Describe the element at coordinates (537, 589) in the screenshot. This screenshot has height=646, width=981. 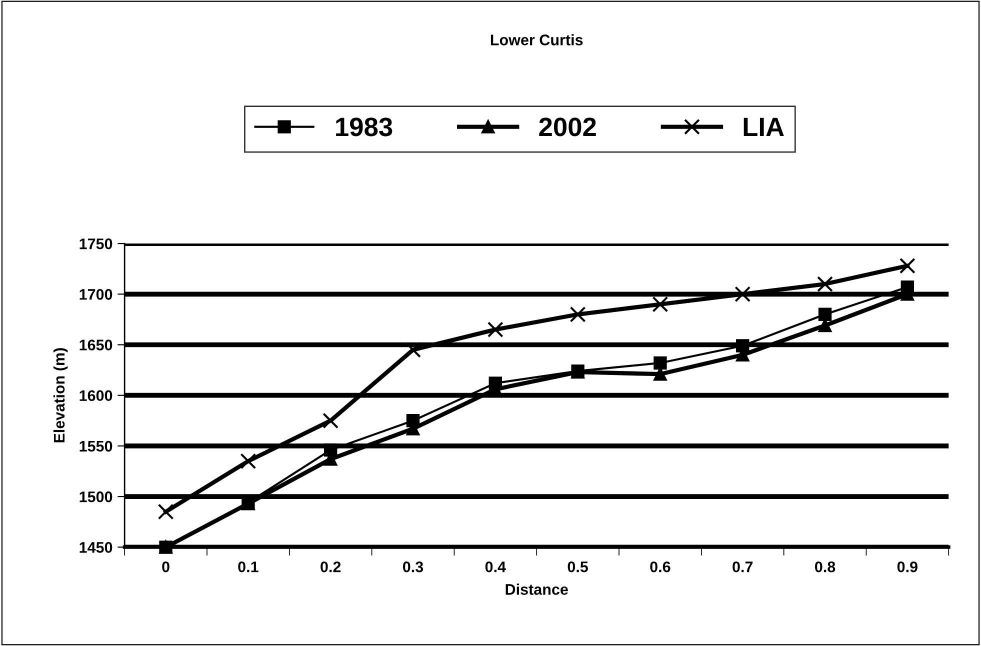
I see `x-axis-title: Distance` at that location.